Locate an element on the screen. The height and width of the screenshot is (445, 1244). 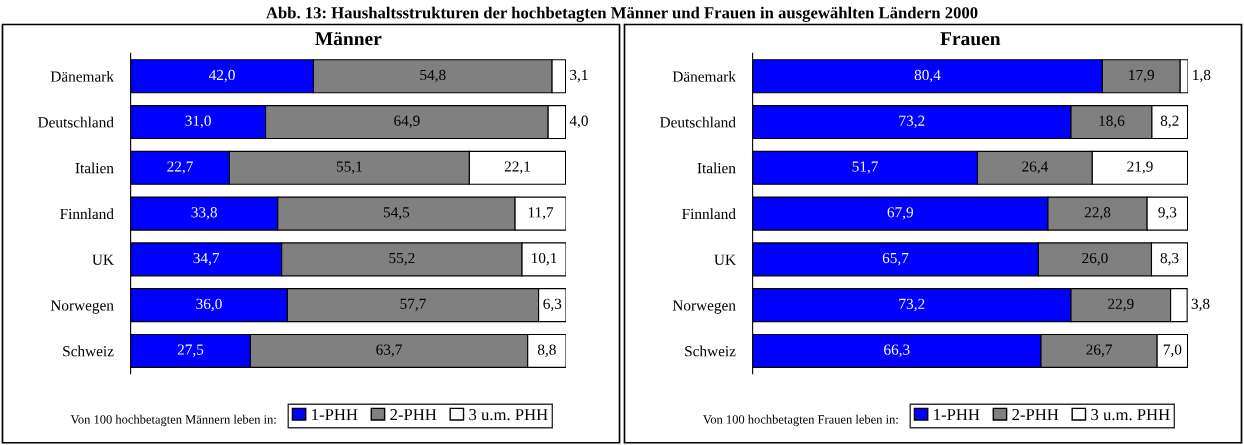
data-label: 80,4 is located at coordinates (927, 76).